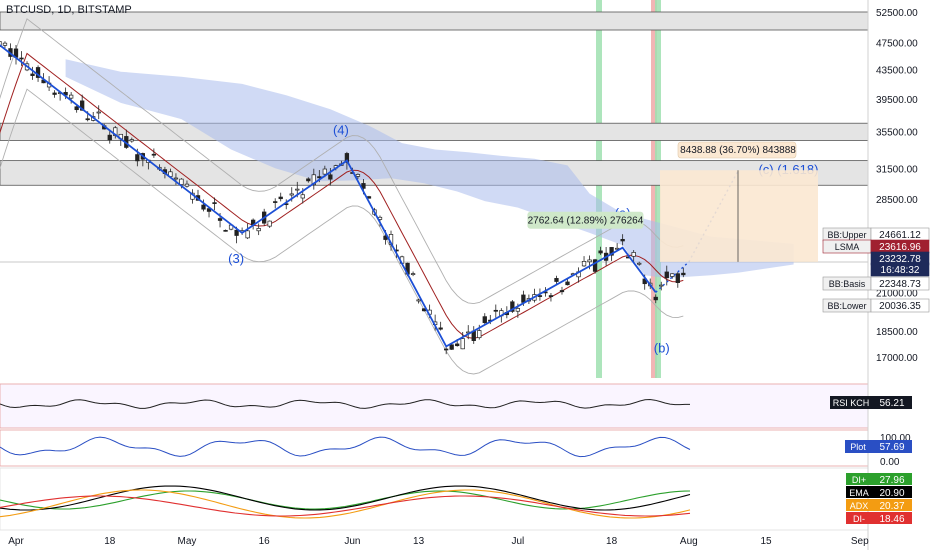  Describe the element at coordinates (654, 189) in the screenshot. I see `red-vline` at that location.